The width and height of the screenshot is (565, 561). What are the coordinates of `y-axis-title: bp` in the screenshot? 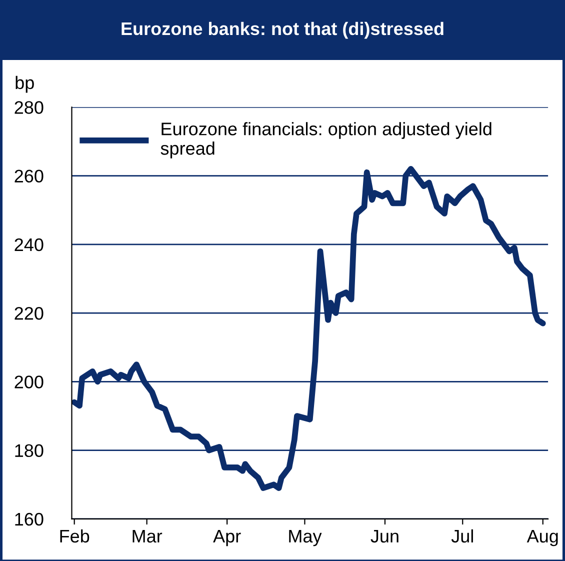 It's located at (25, 84).